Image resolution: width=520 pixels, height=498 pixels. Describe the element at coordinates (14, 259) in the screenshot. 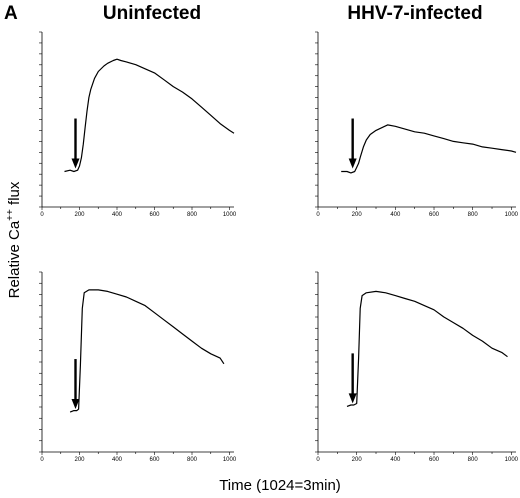

I see `y-axis-label-main: Relative Ca` at that location.